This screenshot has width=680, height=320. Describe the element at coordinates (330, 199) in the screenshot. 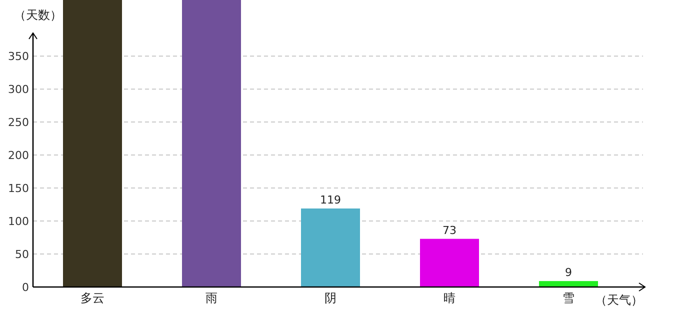

I see `data-label: 119` at that location.